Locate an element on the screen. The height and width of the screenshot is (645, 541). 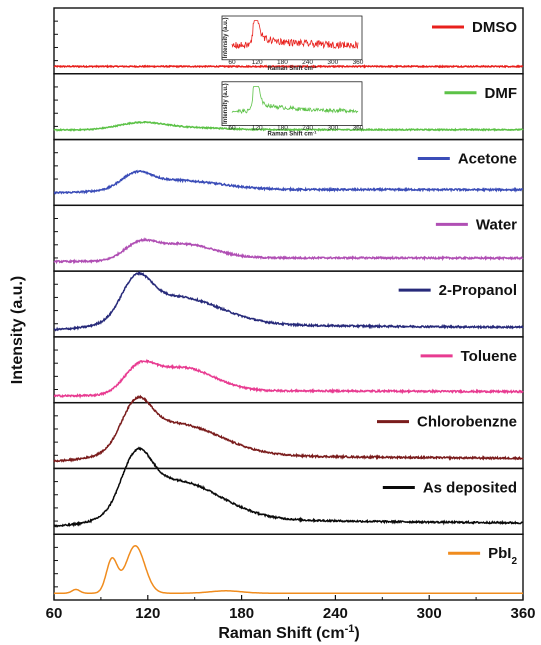
legend-label: DMSO is located at coordinates (494, 27).